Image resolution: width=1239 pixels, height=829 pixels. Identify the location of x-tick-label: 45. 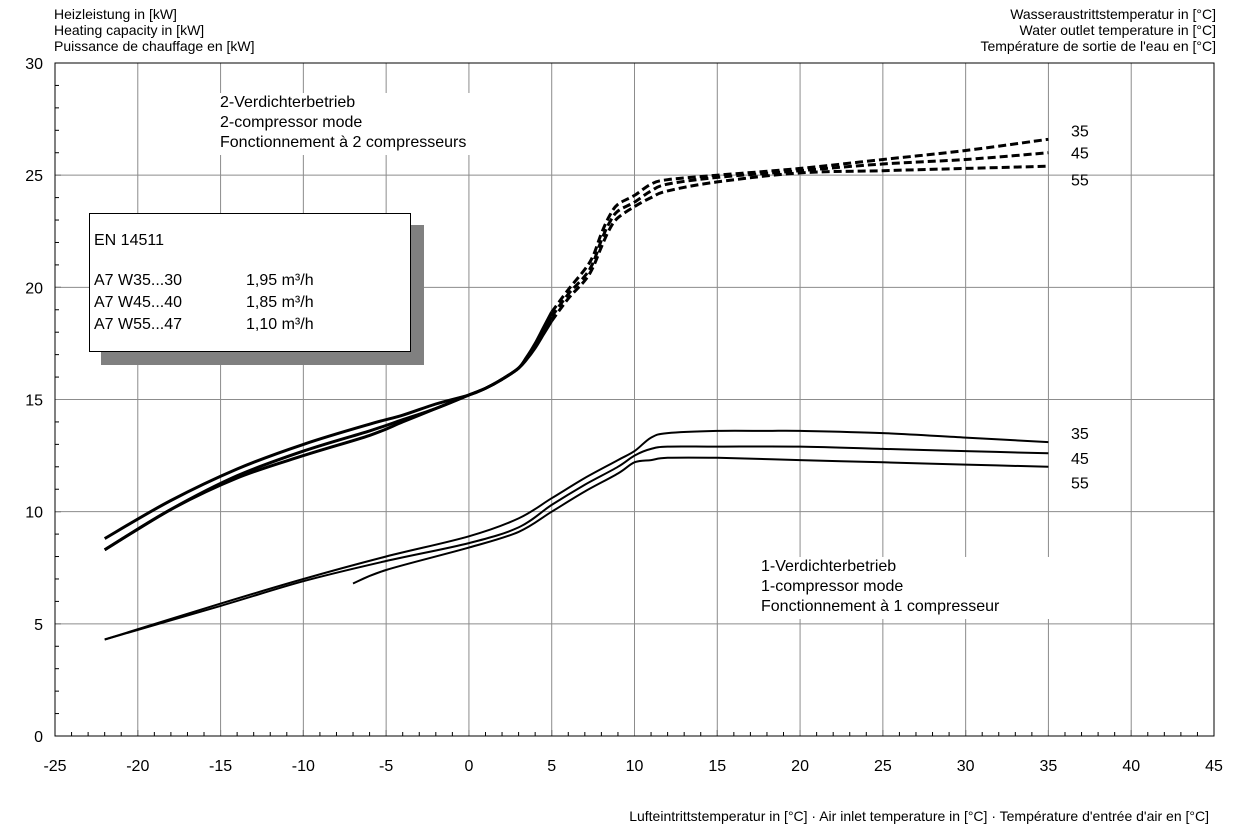
(1214, 766).